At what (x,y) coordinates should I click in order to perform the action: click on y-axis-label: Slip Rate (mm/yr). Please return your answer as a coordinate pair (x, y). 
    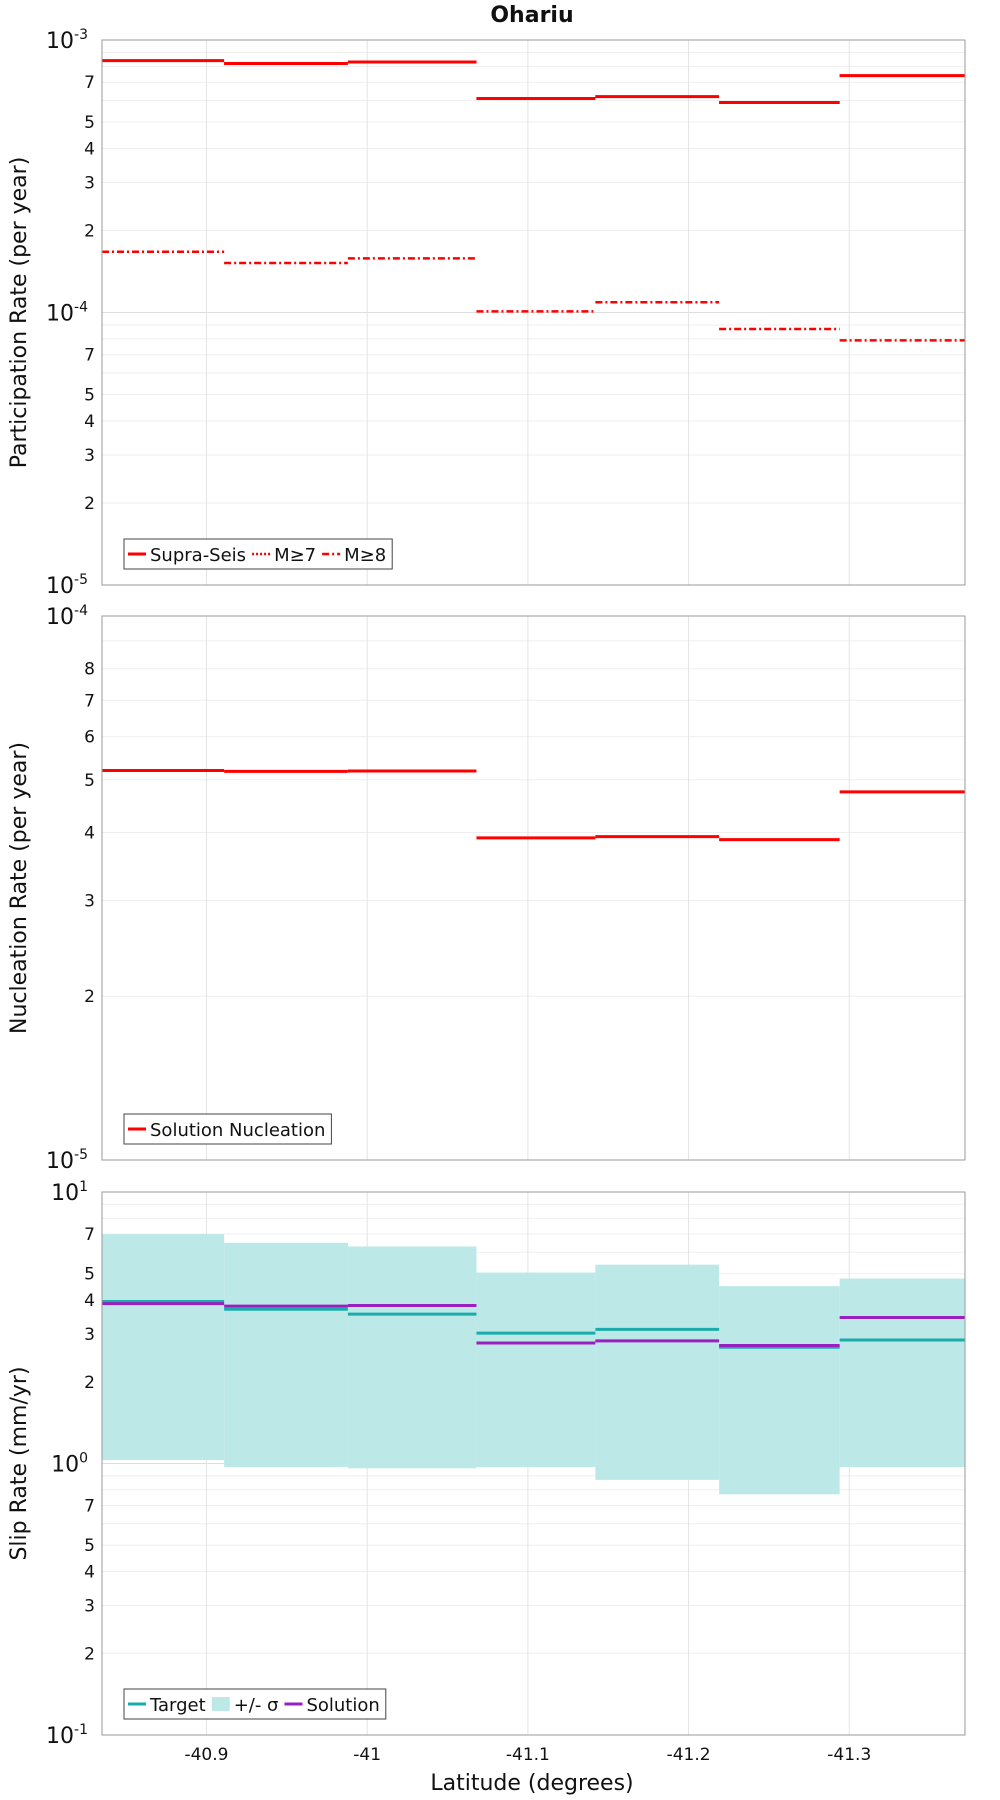
    Looking at the image, I should click on (19, 1463).